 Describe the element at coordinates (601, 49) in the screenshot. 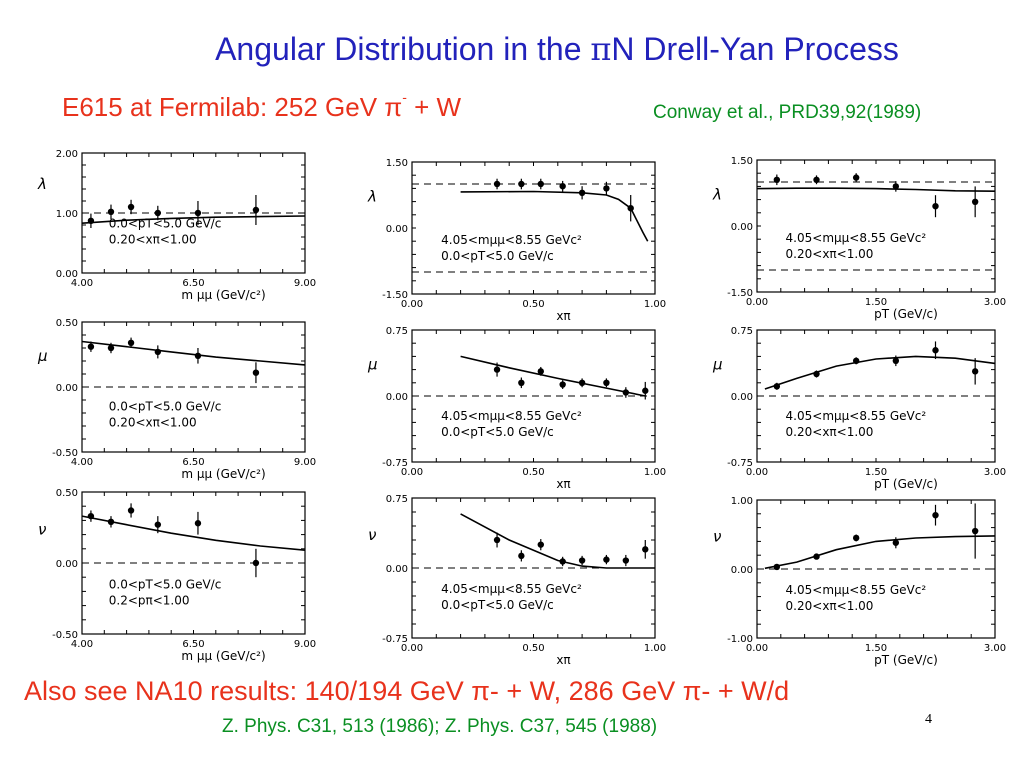

I see `title-pi: π` at that location.